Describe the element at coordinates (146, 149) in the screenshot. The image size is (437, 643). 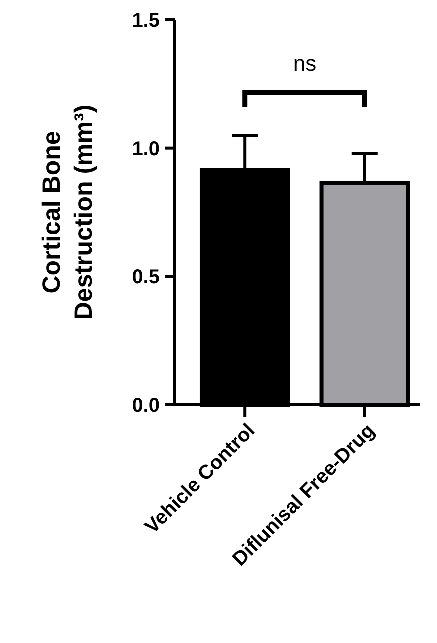
I see `y-tick-label: 1.0` at that location.